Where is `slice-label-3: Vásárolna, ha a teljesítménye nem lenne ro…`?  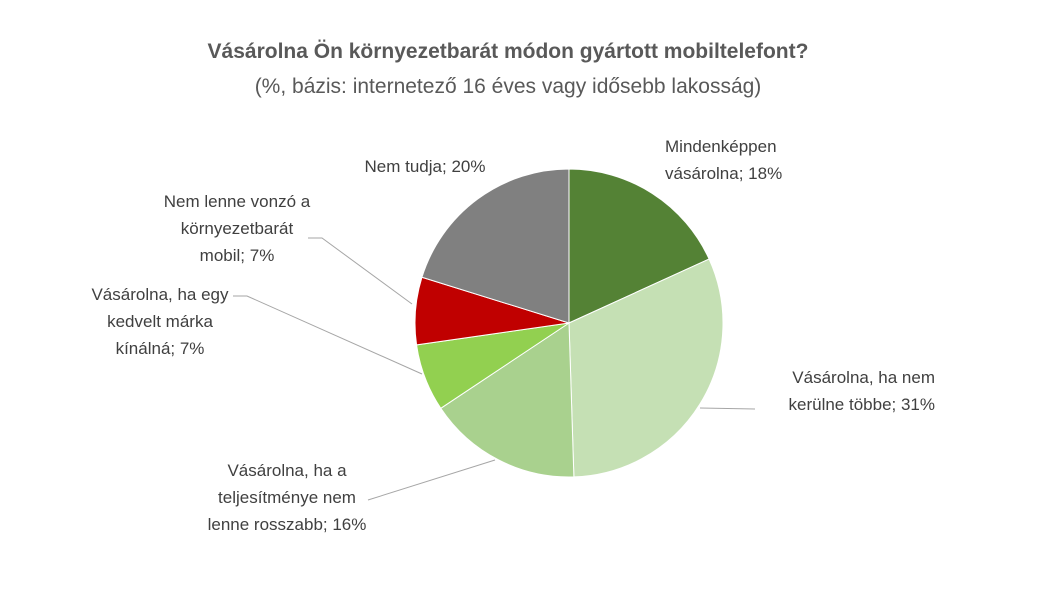
slice-label-3: Vásárolna, ha a teljesítménye nem lenne ro… is located at coordinates (287, 497).